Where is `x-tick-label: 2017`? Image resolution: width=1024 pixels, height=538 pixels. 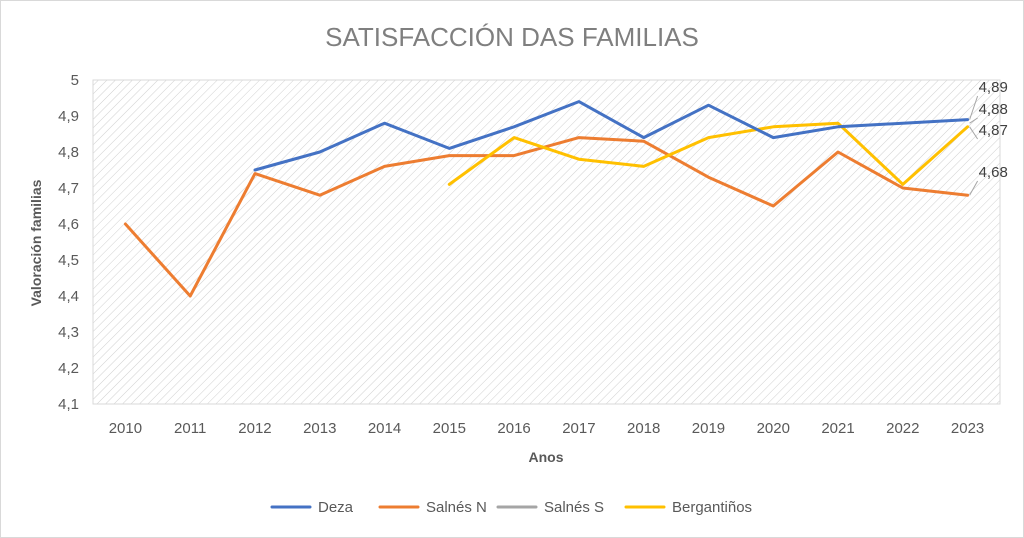
x-tick-label: 2017 is located at coordinates (578, 428).